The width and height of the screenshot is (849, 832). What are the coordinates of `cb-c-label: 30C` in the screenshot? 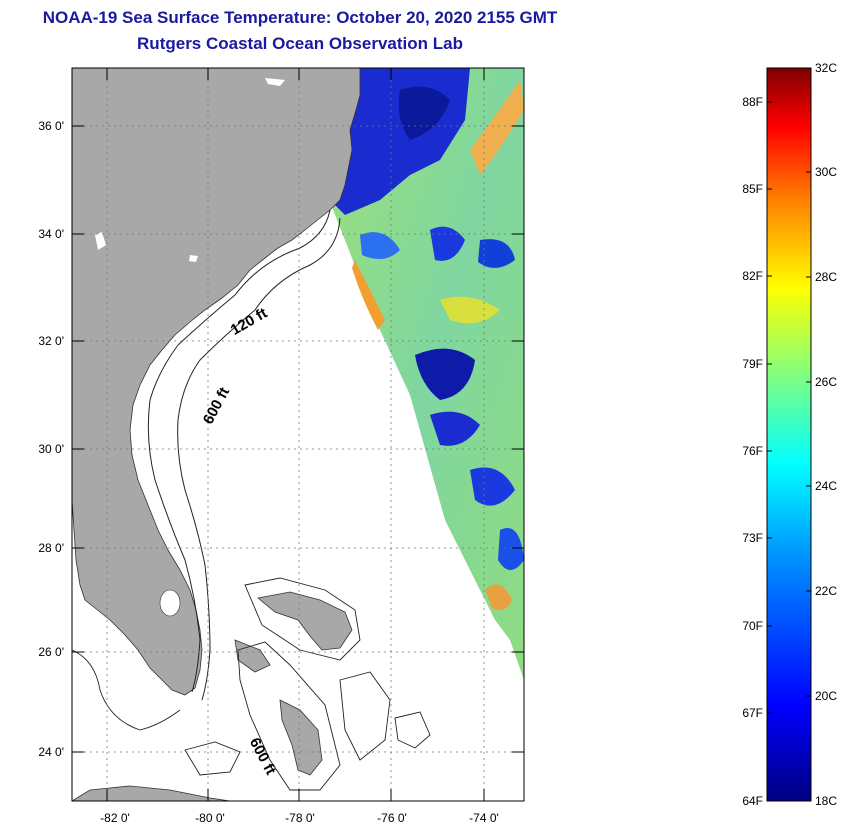 It's located at (826, 172).